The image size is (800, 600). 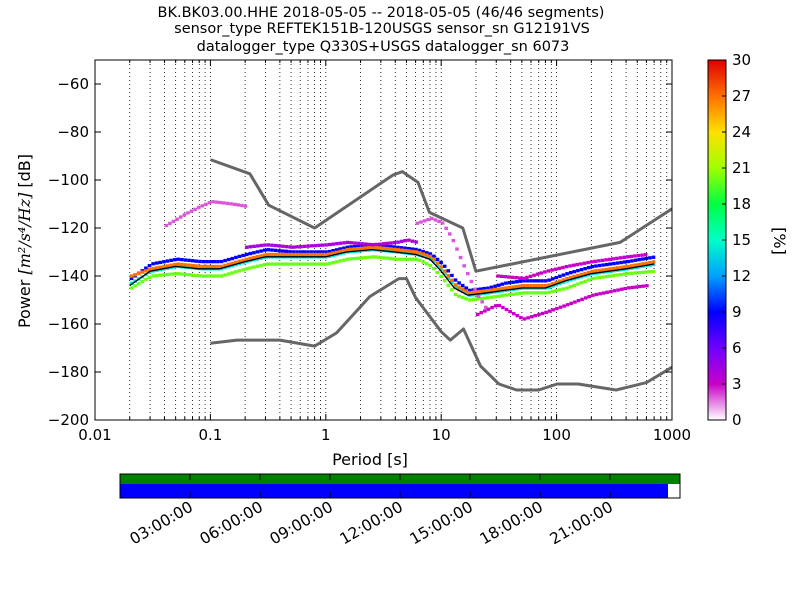 What do you see at coordinates (737, 420) in the screenshot?
I see `colorbar-tick-label: 0` at bounding box center [737, 420].